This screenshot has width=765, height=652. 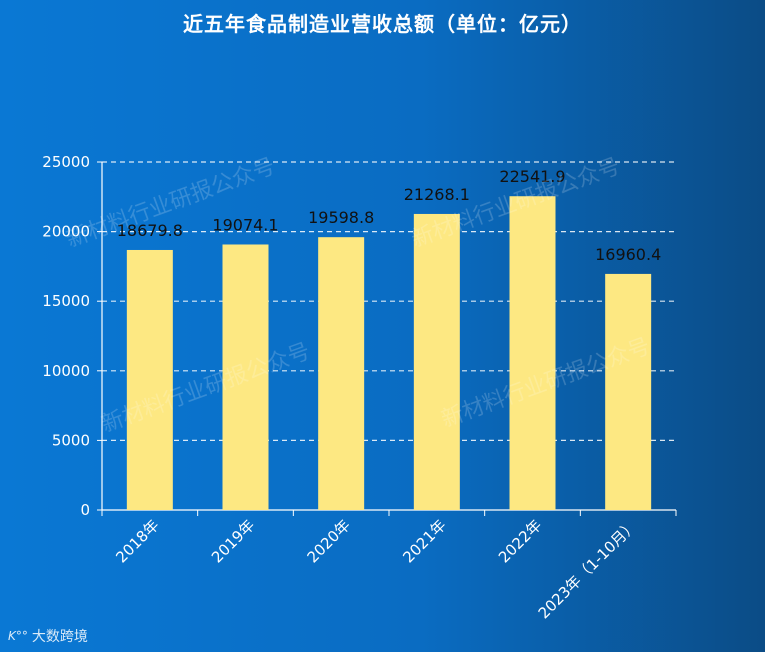 What do you see at coordinates (59, 637) in the screenshot?
I see `source-label: 大数跨境` at bounding box center [59, 637].